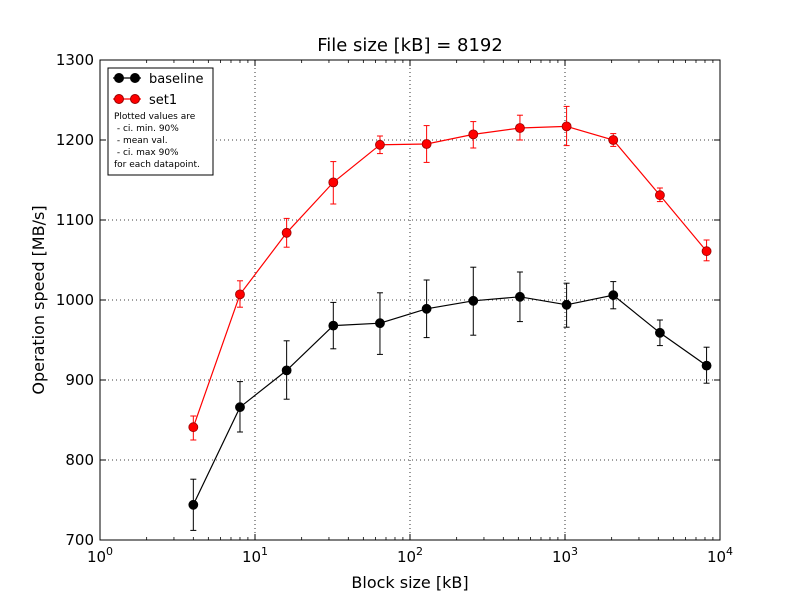  I want to click on x-axis-label: Block size [kB], so click(409, 582).